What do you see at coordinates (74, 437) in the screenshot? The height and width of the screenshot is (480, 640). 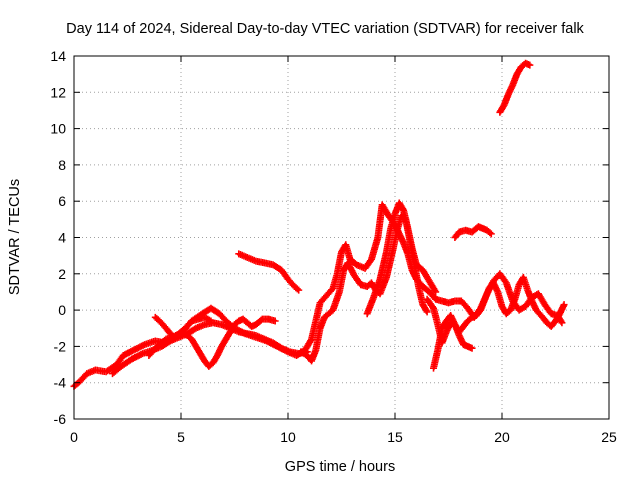 I see `x-tick-label: 0` at bounding box center [74, 437].